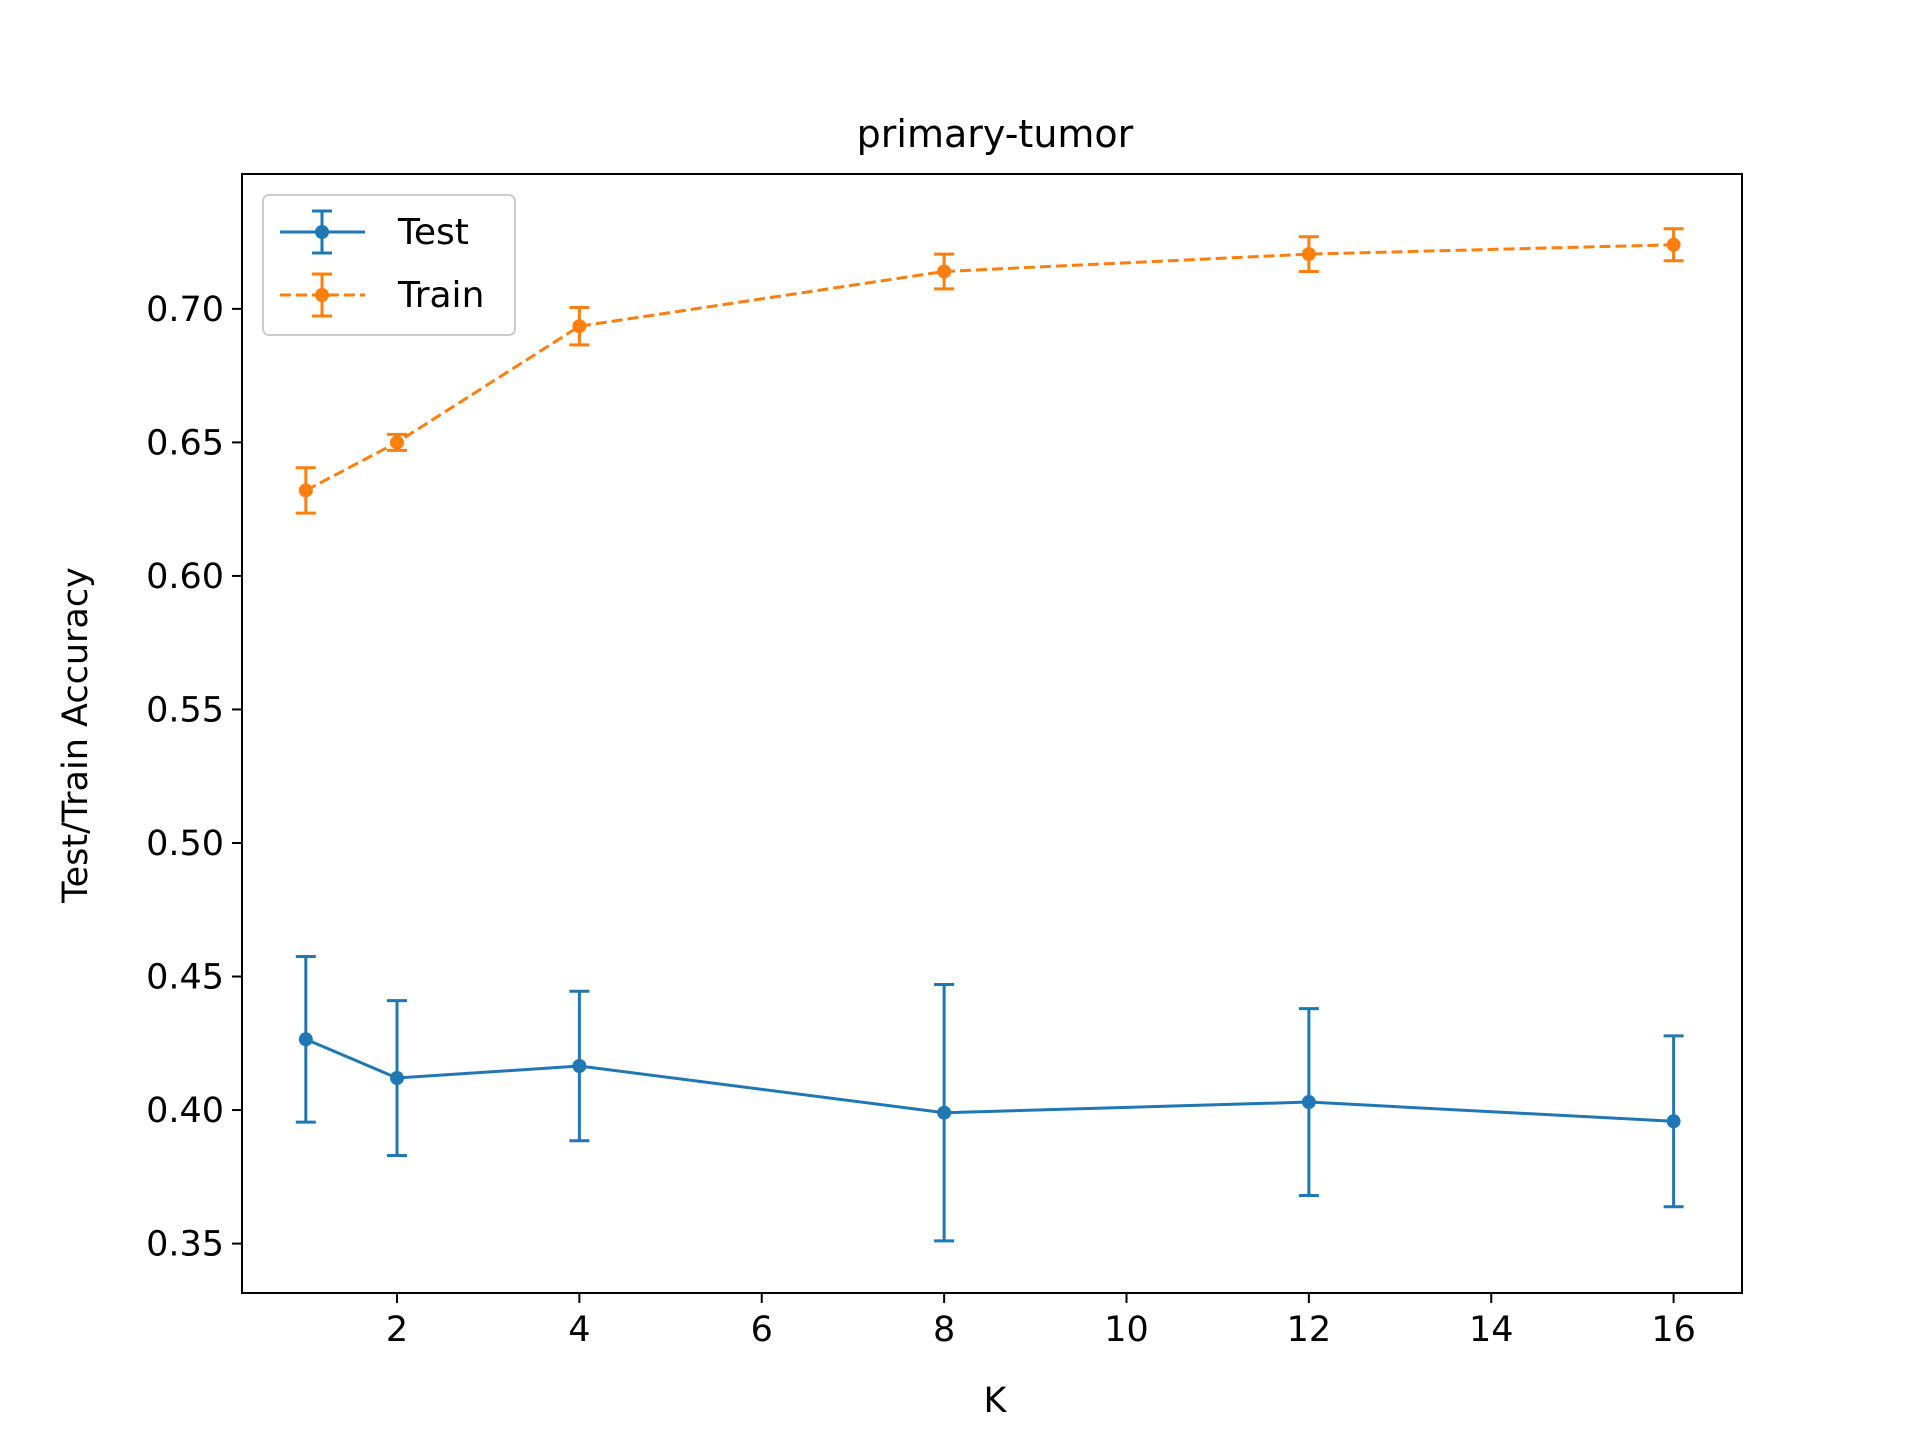  I want to click on y-tick-label: 0.70, so click(185, 310).